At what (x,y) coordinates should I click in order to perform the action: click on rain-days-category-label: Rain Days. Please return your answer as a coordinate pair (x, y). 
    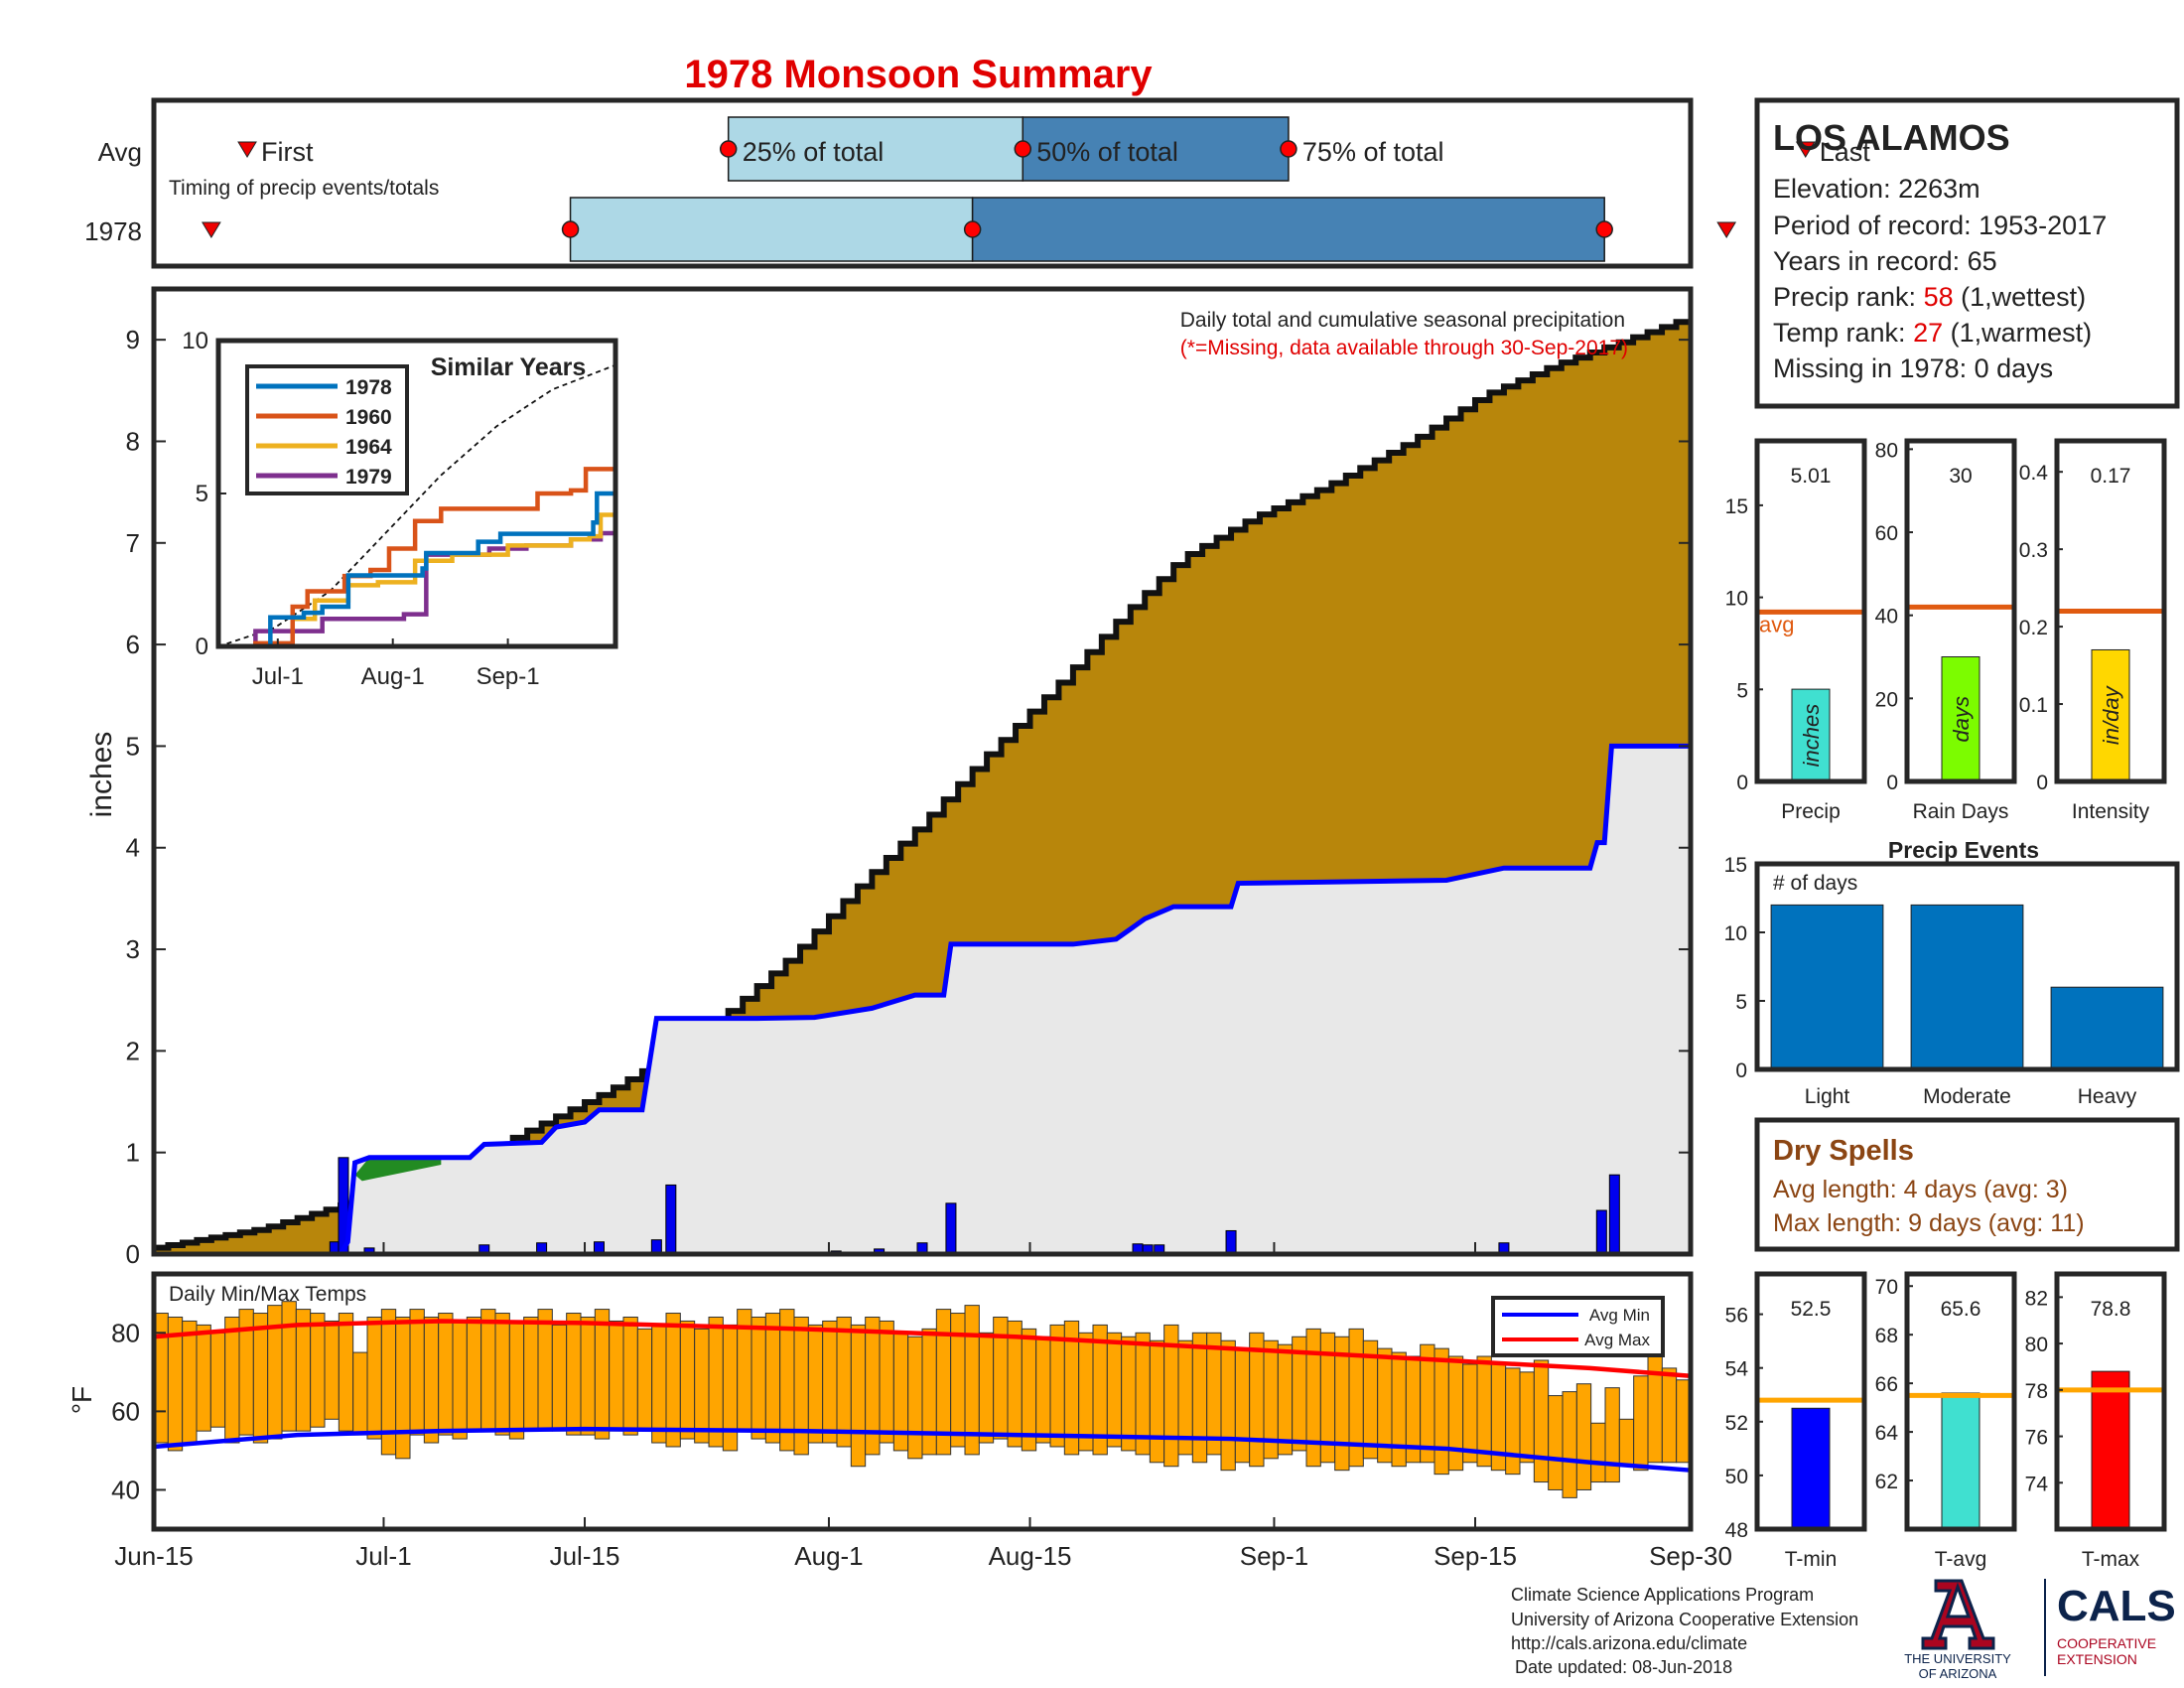
    Looking at the image, I should click on (1961, 811).